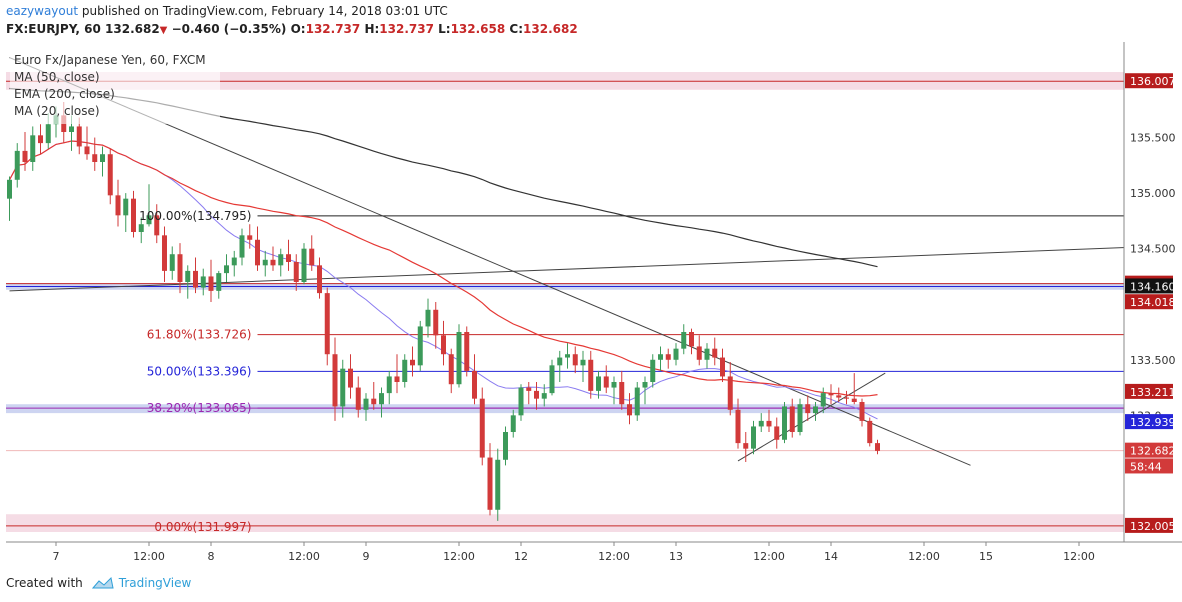 This screenshot has width=1182, height=602. What do you see at coordinates (1153, 360) in the screenshot?
I see `y-tick-3: 133.500` at bounding box center [1153, 360].